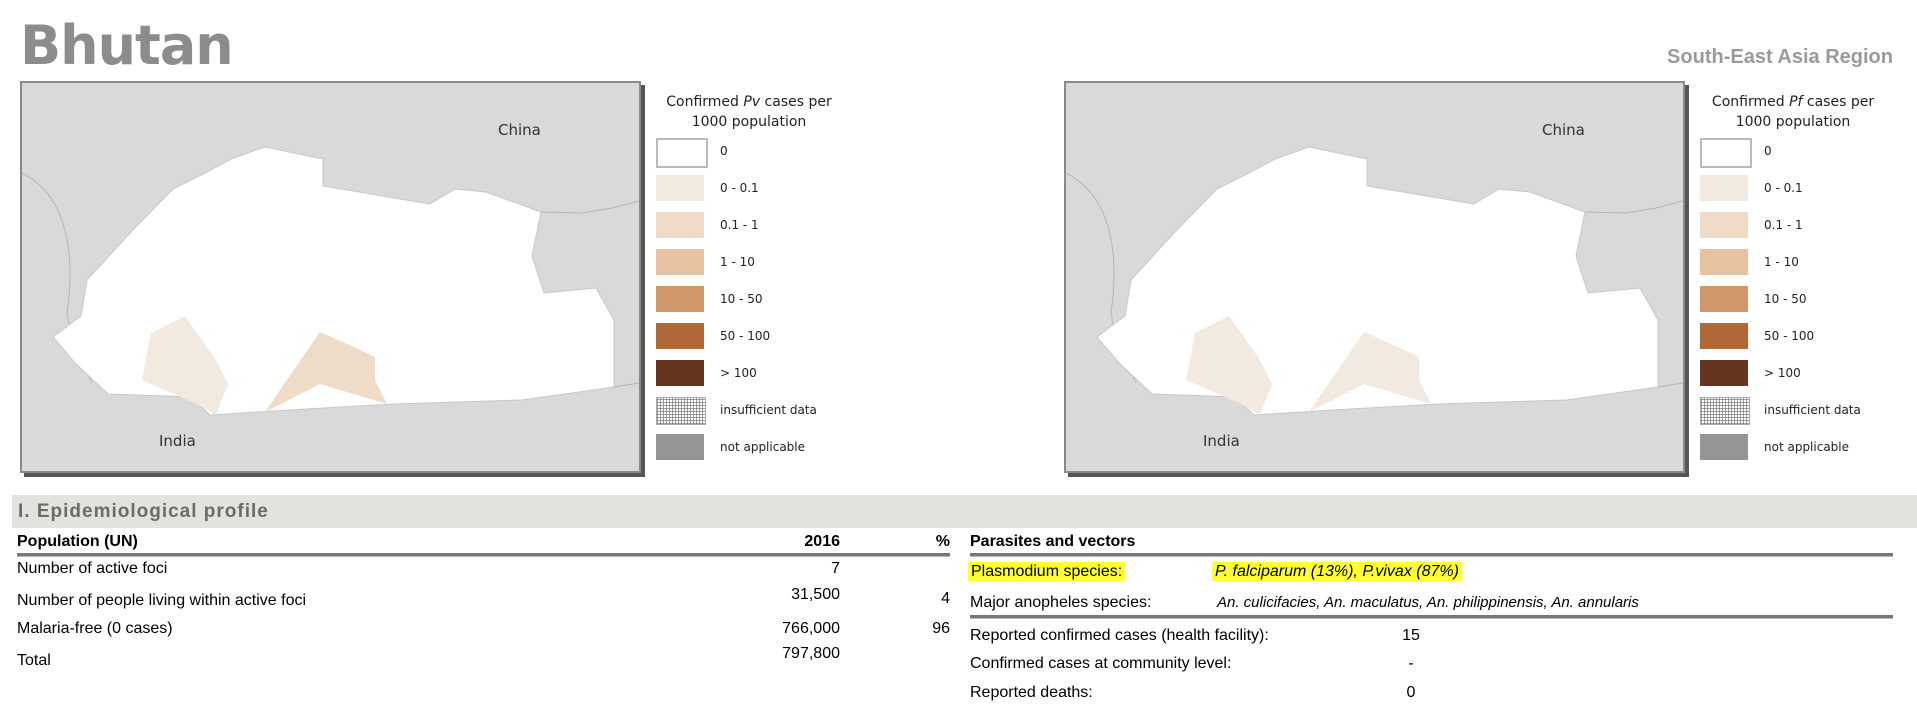 Image resolution: width=1917 pixels, height=710 pixels. I want to click on pct-header: %, so click(942, 541).